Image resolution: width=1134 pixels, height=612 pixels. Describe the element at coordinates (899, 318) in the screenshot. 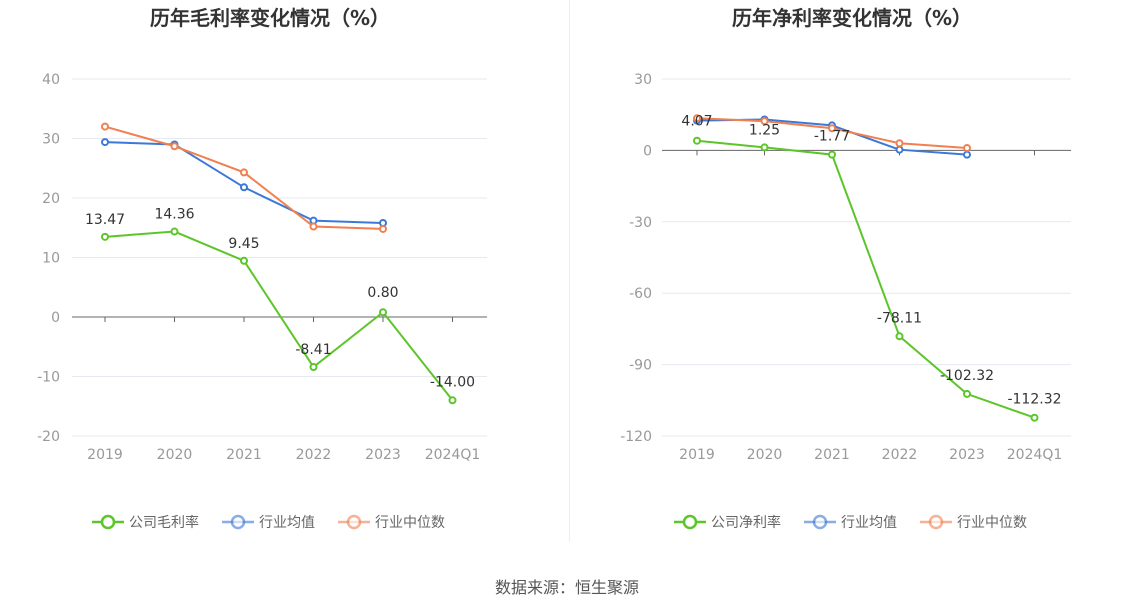

I see `data-label: -78.11` at that location.